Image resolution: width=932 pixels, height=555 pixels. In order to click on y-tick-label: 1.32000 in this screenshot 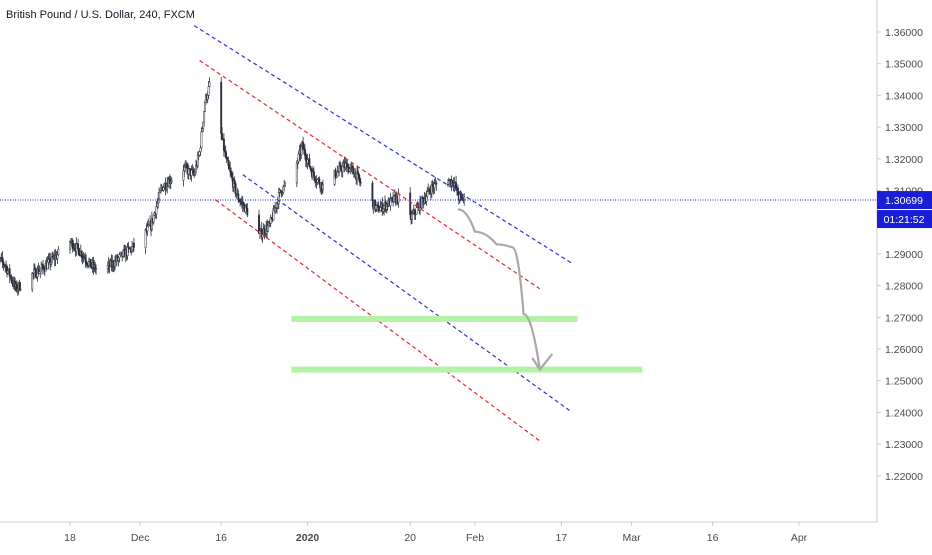, I will do `click(904, 160)`.